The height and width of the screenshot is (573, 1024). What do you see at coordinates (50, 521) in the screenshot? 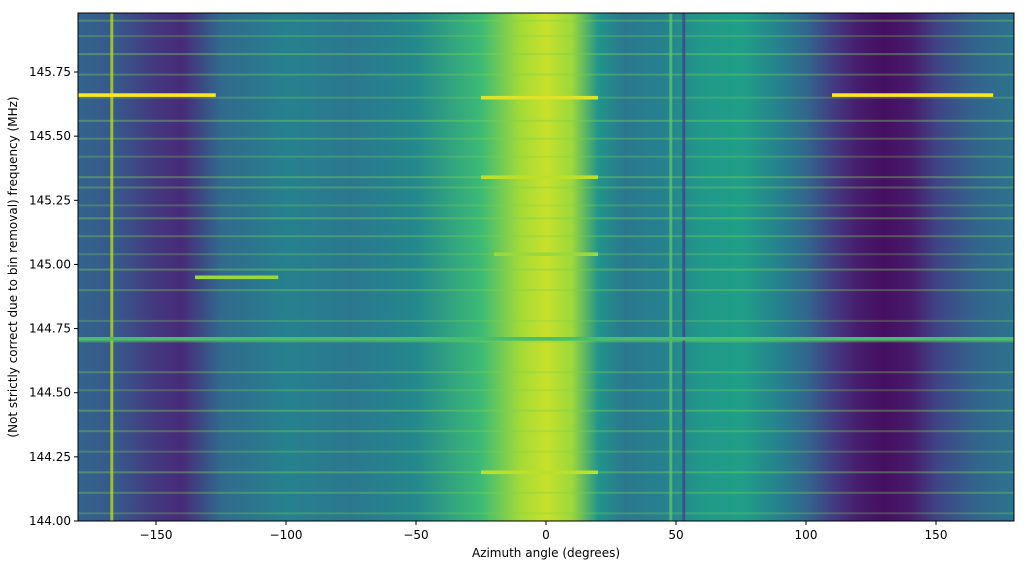
I see `y-tick-label: 144.00` at bounding box center [50, 521].